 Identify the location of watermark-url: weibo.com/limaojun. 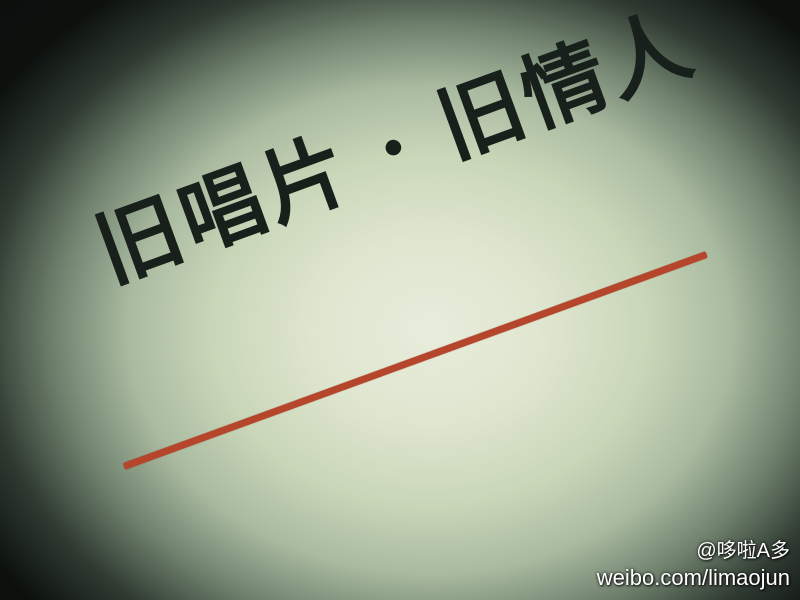
(693, 577).